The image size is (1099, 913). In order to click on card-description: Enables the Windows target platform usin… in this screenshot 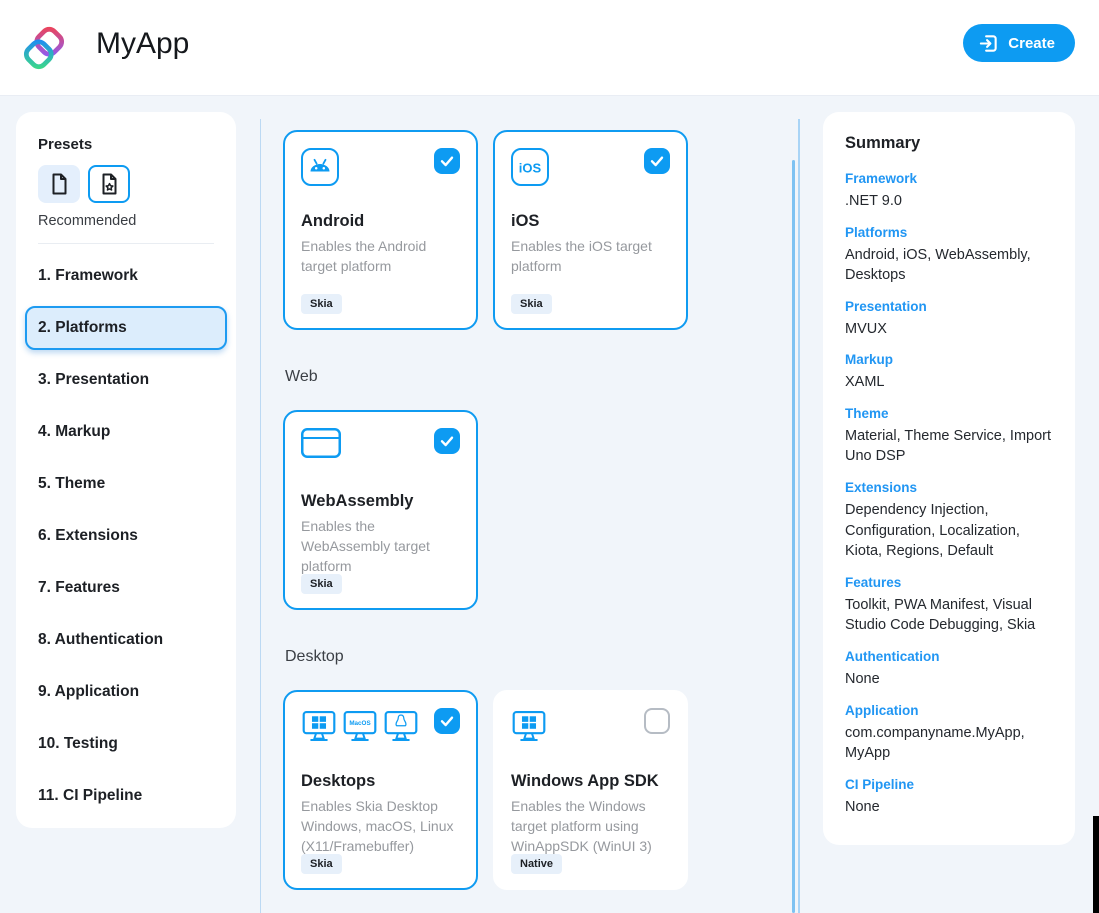, I will do `click(581, 826)`.